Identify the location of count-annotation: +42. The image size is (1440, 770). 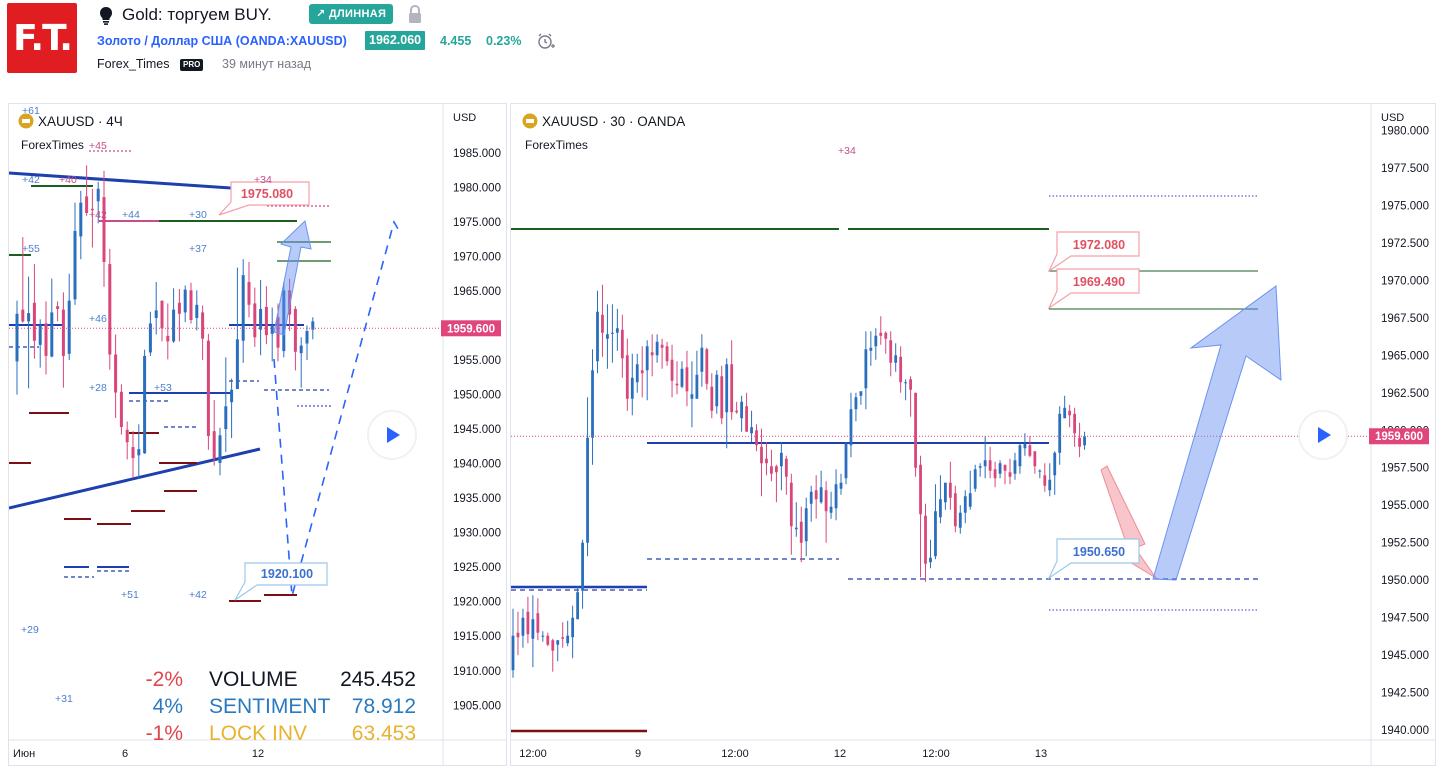
(198, 595).